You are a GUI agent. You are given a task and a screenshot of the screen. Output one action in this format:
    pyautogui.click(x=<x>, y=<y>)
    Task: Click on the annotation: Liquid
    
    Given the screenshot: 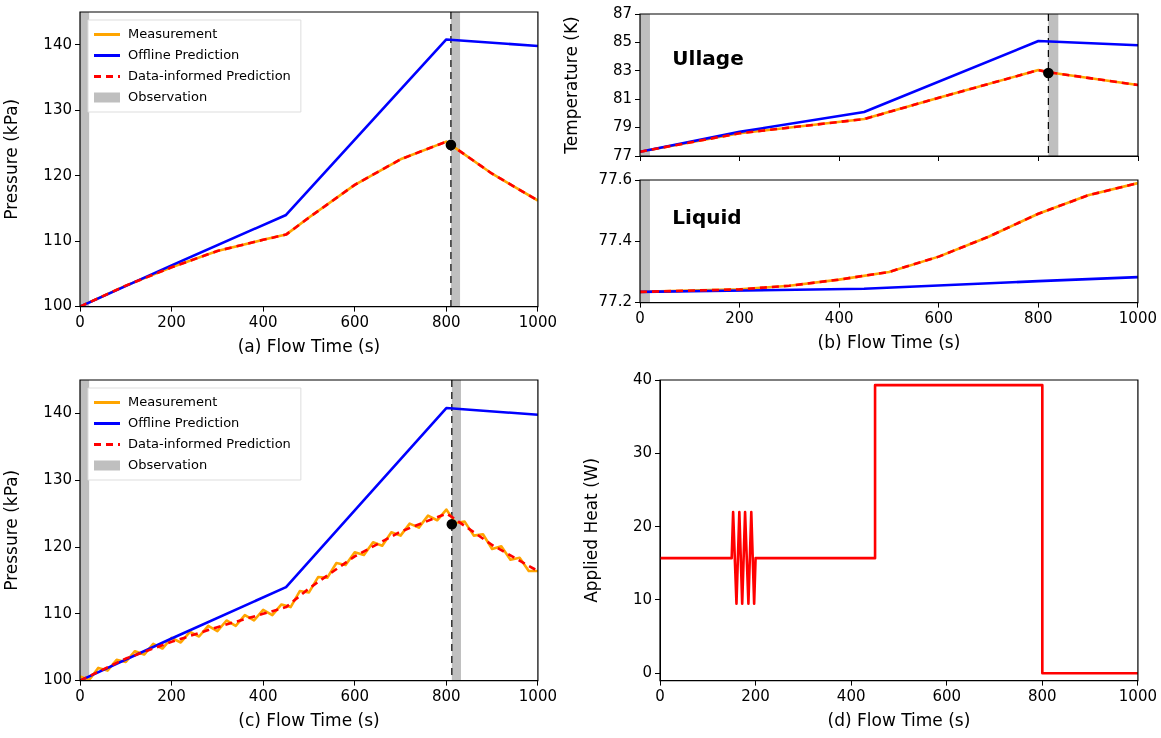 What is the action you would take?
    pyautogui.click(x=707, y=217)
    